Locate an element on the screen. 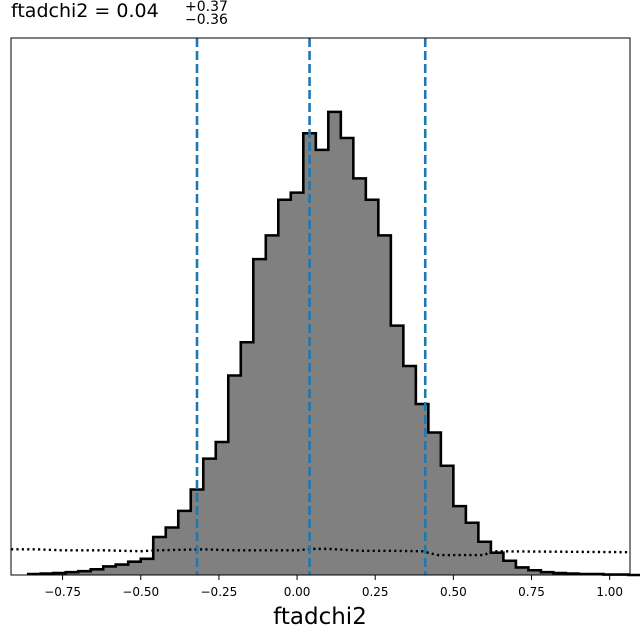  title-value: 0.04 is located at coordinates (137, 11).